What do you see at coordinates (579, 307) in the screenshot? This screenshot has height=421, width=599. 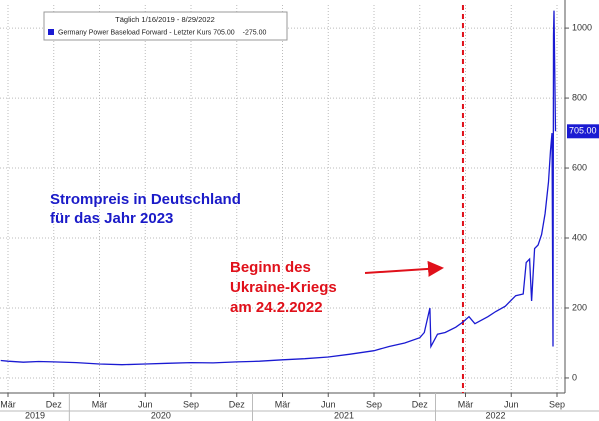 I see `y-tick-label: 200` at bounding box center [579, 307].